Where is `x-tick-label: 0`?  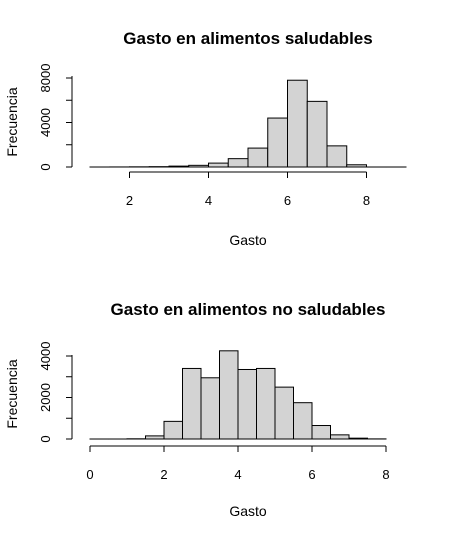
x-tick-label: 0 is located at coordinates (89, 474).